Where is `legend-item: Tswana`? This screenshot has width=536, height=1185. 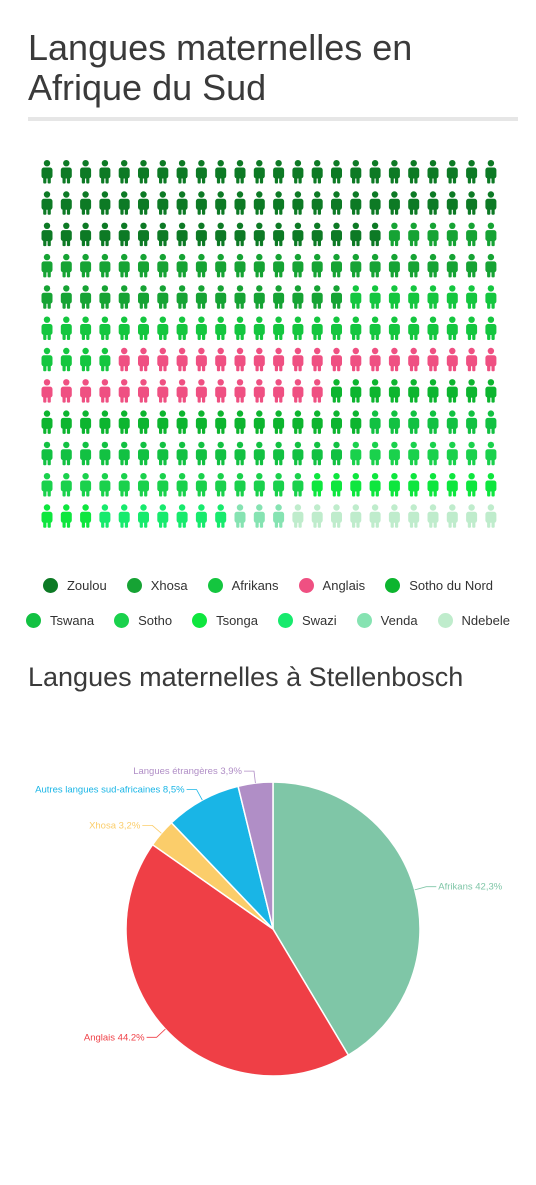
legend-item: Tswana is located at coordinates (60, 620).